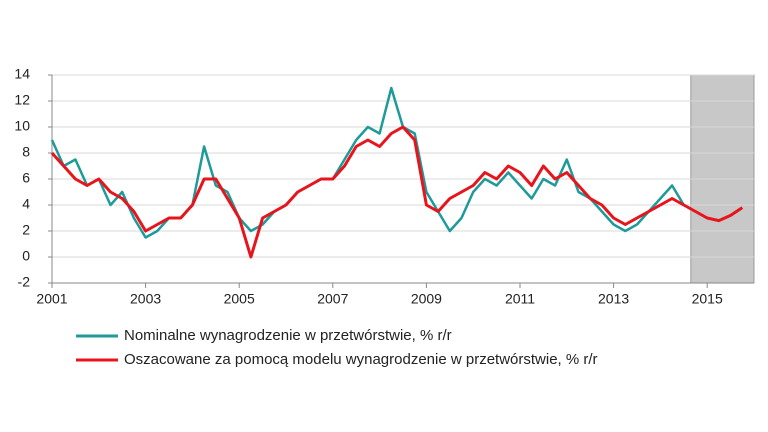 The image size is (768, 432). Describe the element at coordinates (26, 230) in the screenshot. I see `y-tick-label: 2` at that location.